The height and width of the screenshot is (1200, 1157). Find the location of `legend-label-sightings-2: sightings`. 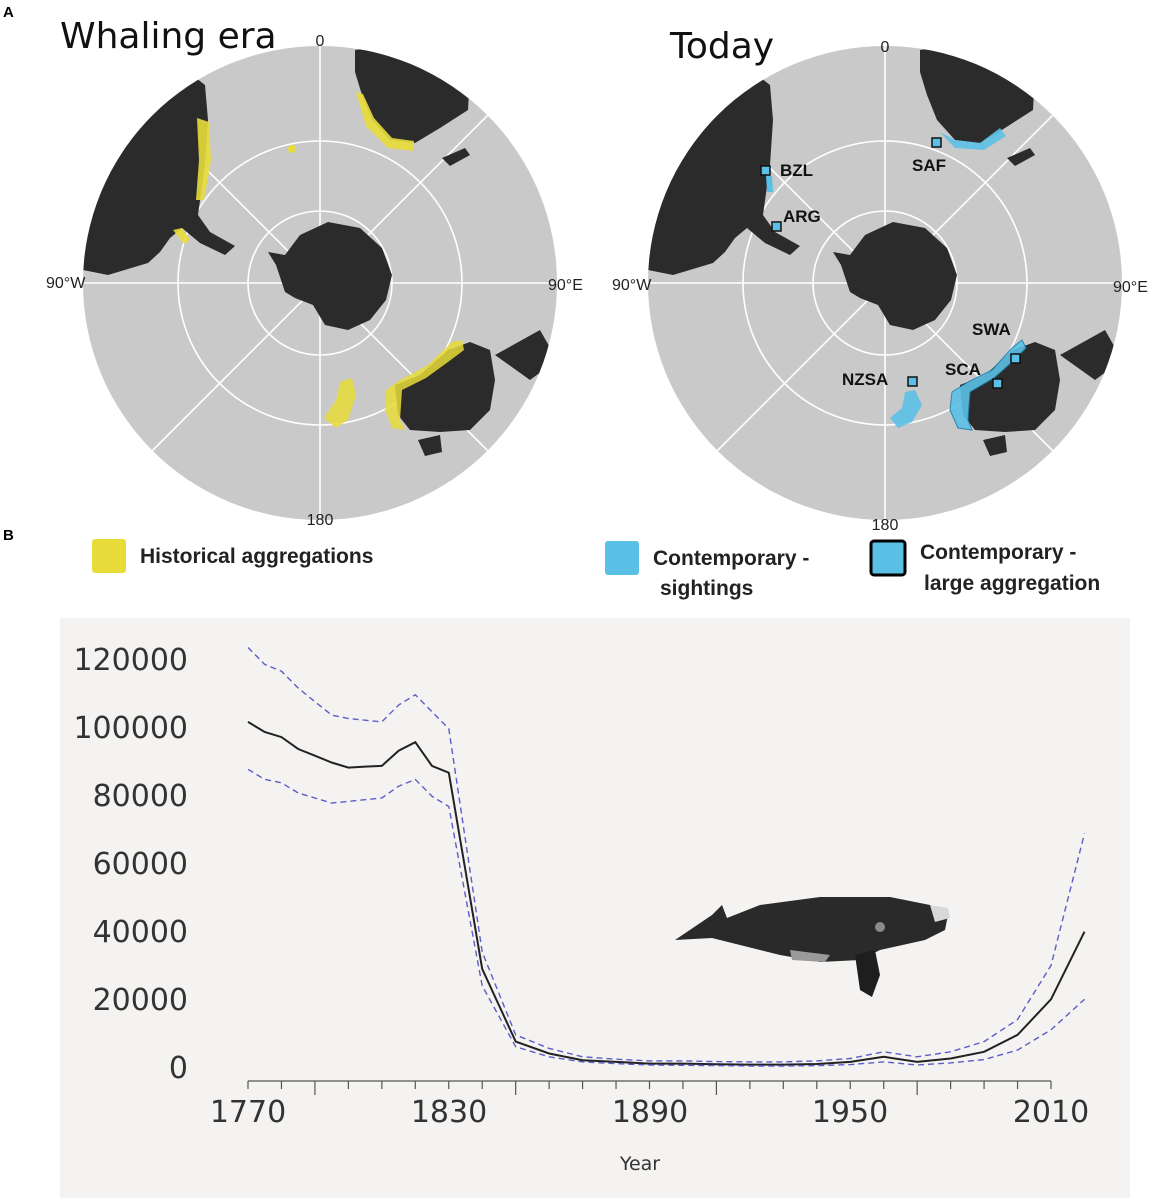

legend-label-sightings-2: sightings is located at coordinates (706, 588).